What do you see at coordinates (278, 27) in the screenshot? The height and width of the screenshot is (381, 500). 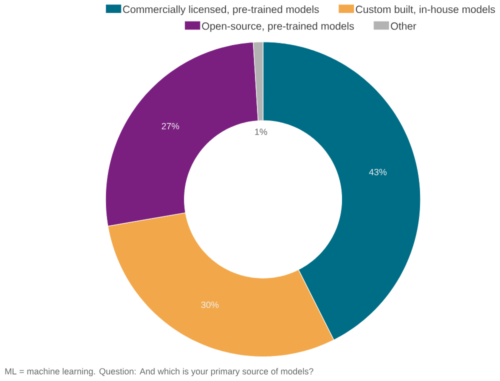 I see `legend-label: Open-source, pre-trained models` at bounding box center [278, 27].